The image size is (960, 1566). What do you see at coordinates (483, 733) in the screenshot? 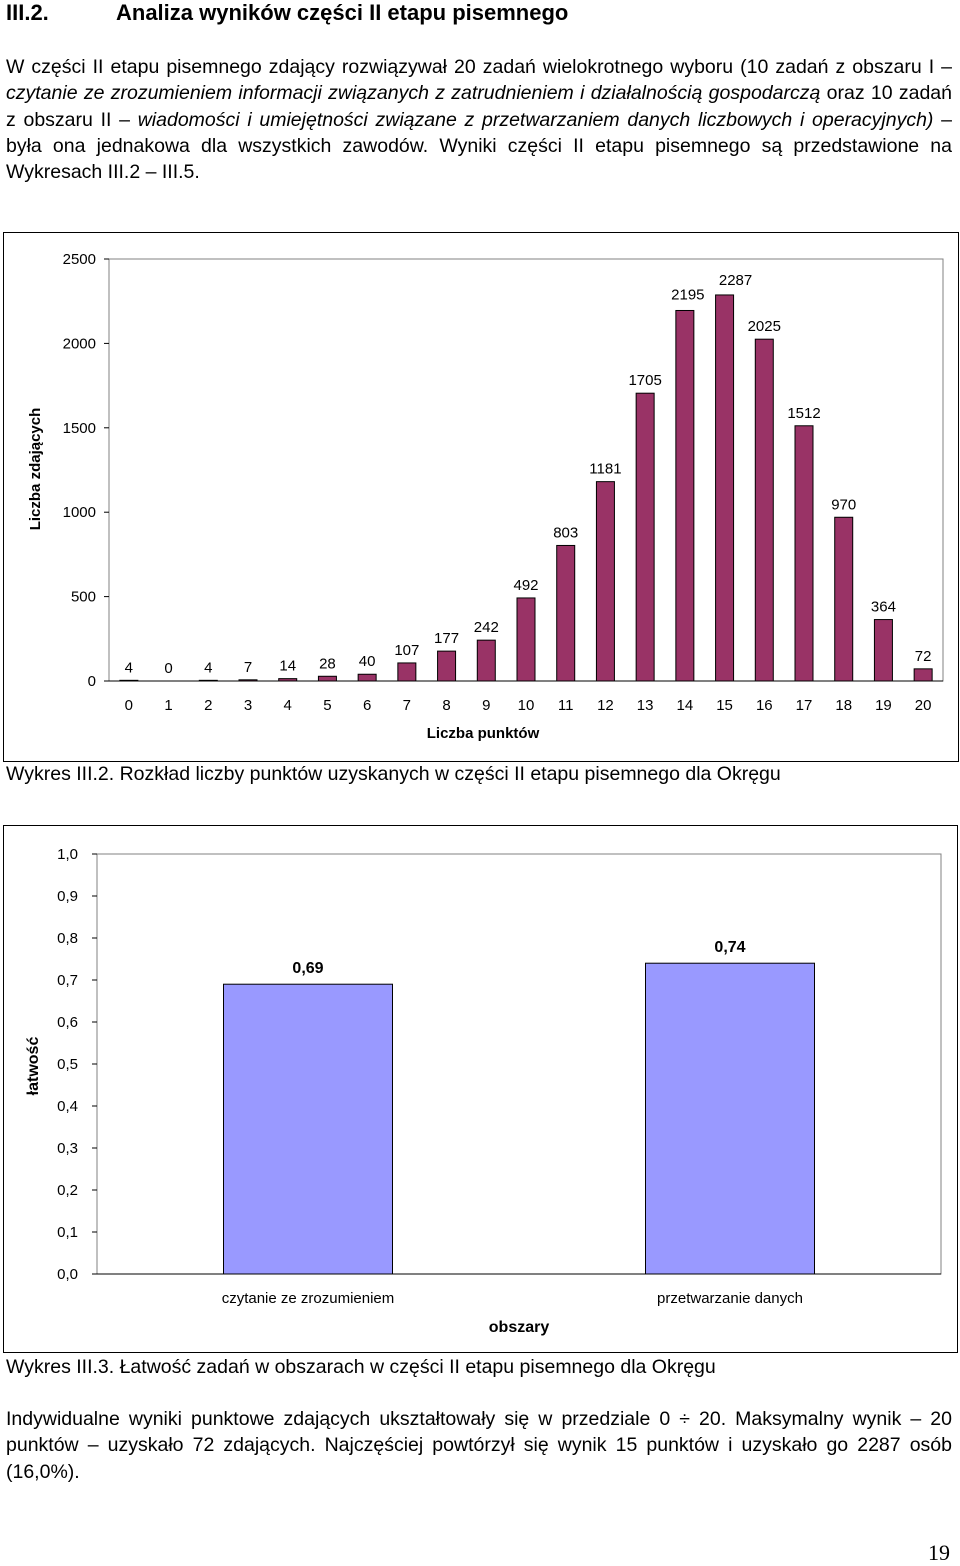
I see `x-axis-title: Liczba punktów` at bounding box center [483, 733].